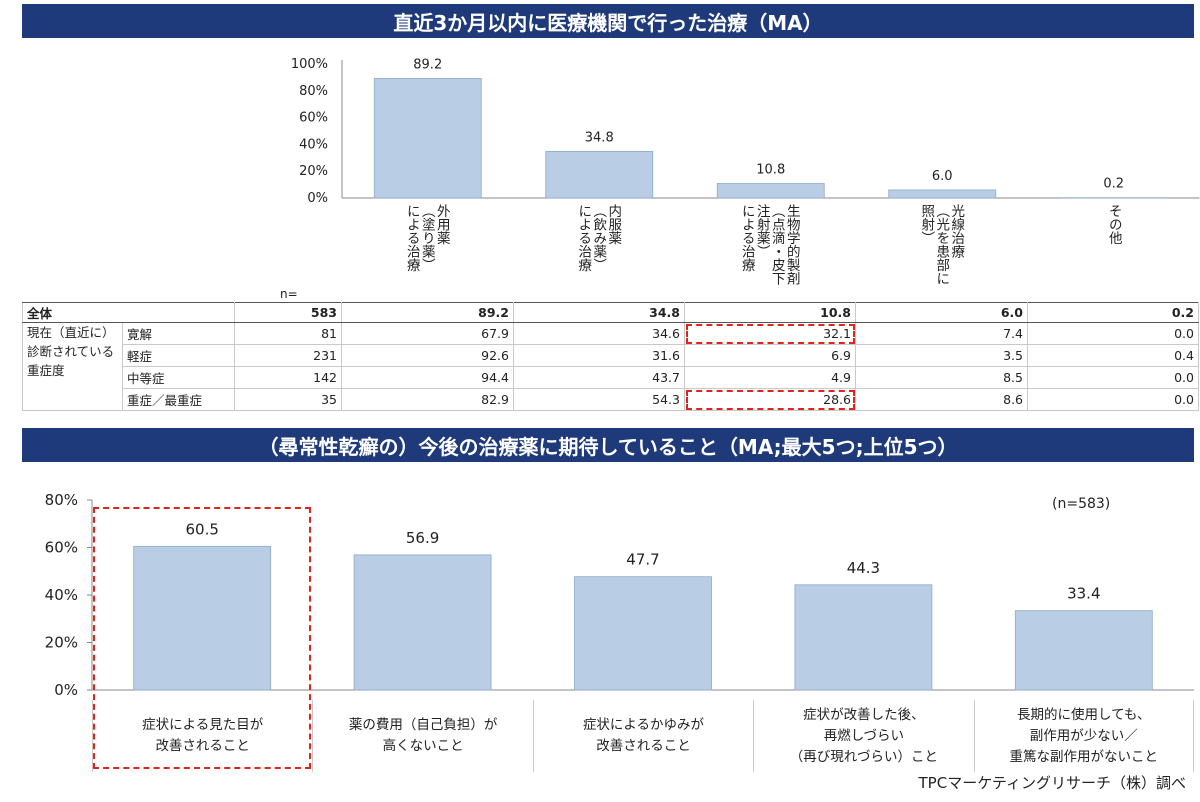  I want to click on chart1-category-label-line: （点滴・皮下, so click(776, 244).